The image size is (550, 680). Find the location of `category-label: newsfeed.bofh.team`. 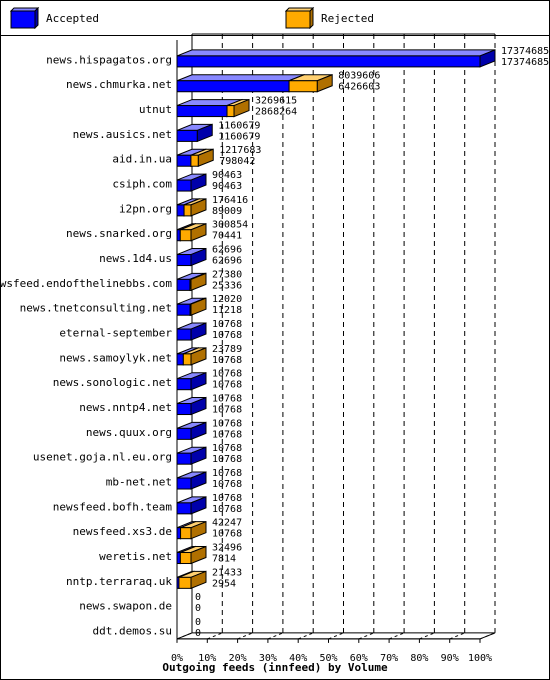

category-label: newsfeed.bofh.team is located at coordinates (113, 506).